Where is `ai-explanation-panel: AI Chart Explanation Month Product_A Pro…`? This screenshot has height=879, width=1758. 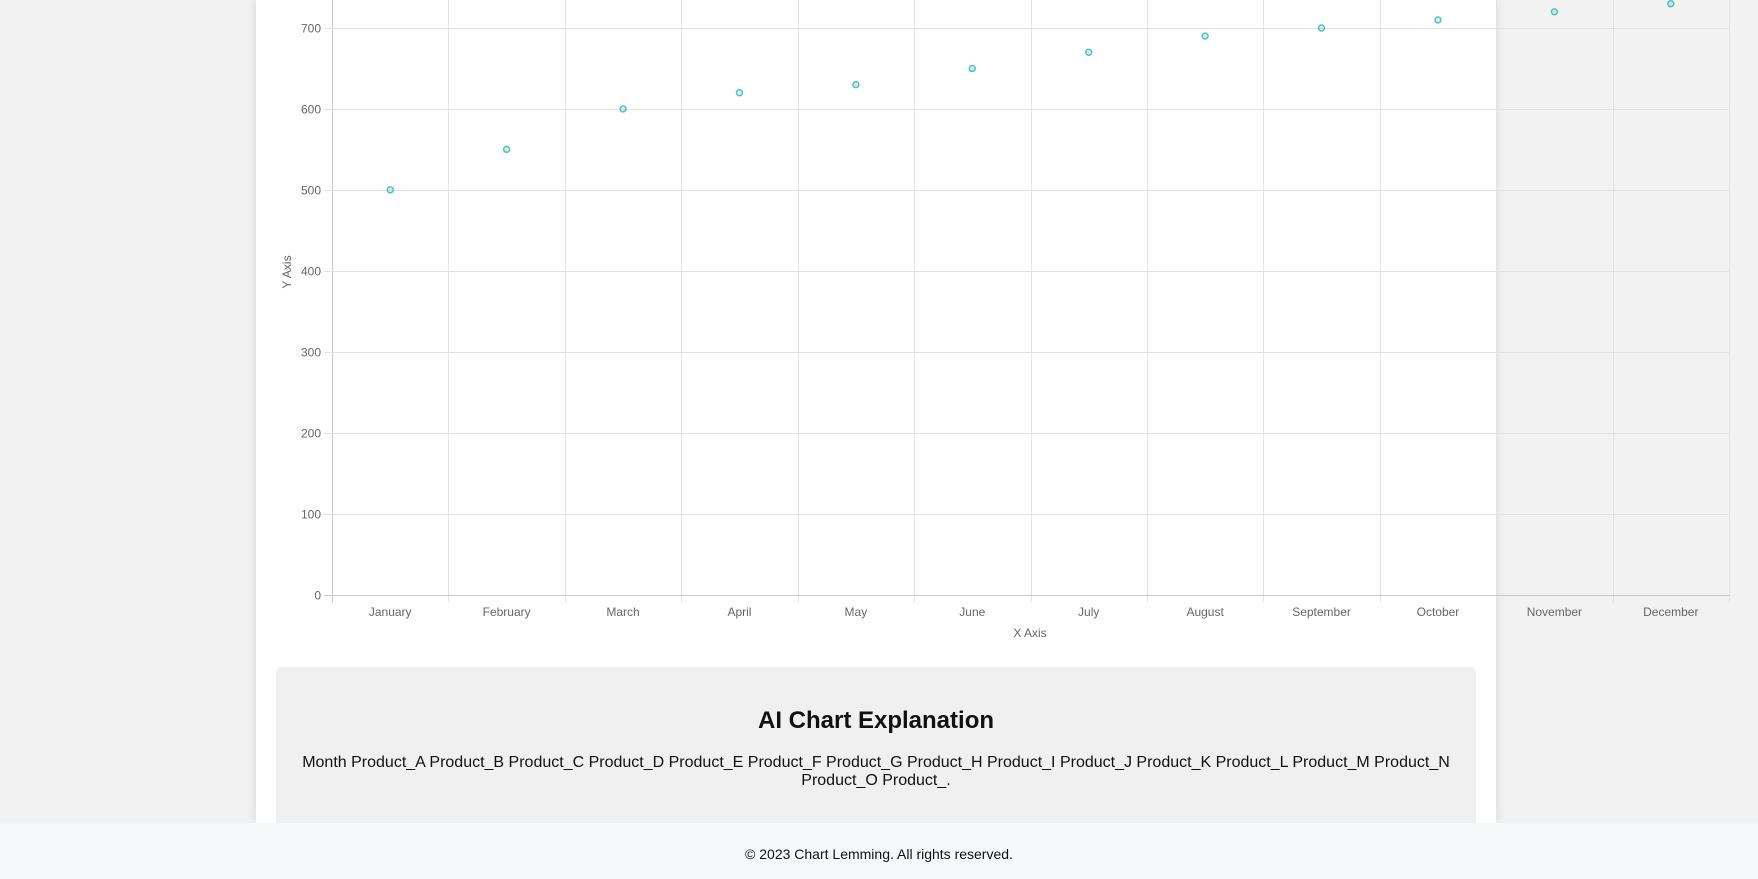 ai-explanation-panel: AI Chart Explanation Month Product_A Pro… is located at coordinates (876, 752).